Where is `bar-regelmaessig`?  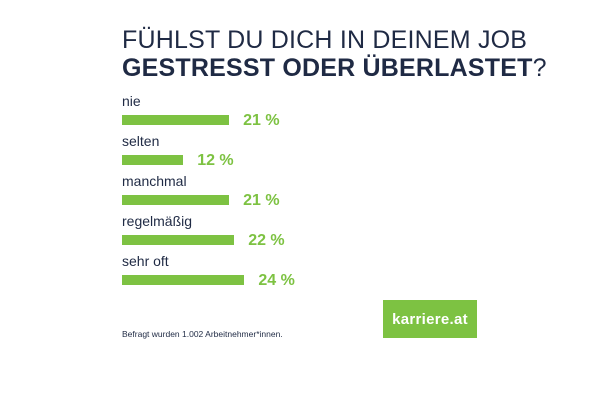 bar-regelmaessig is located at coordinates (178, 240).